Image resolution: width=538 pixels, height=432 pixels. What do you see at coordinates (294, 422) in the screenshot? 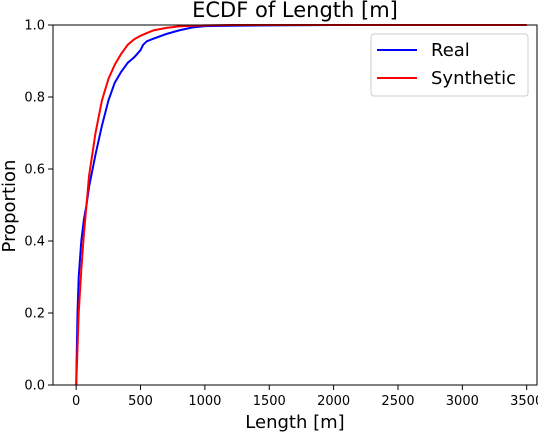
I see `x-axis-label: Length [m]` at bounding box center [294, 422].